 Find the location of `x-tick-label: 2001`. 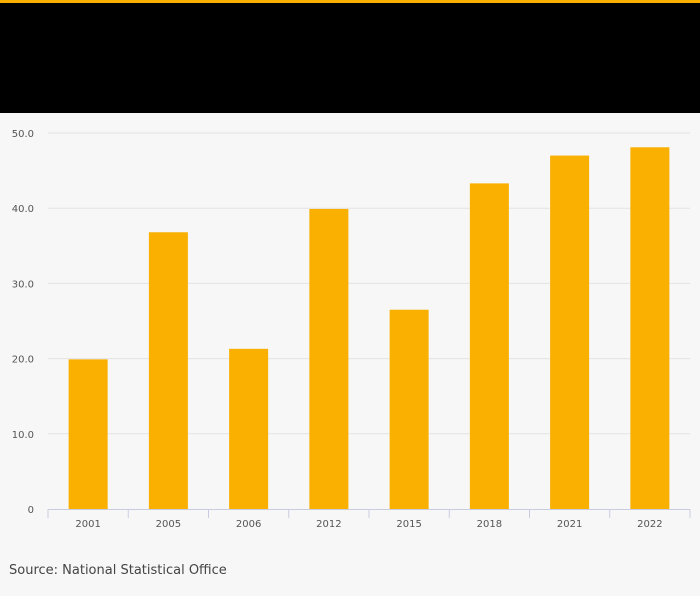

x-tick-label: 2001 is located at coordinates (87, 524).